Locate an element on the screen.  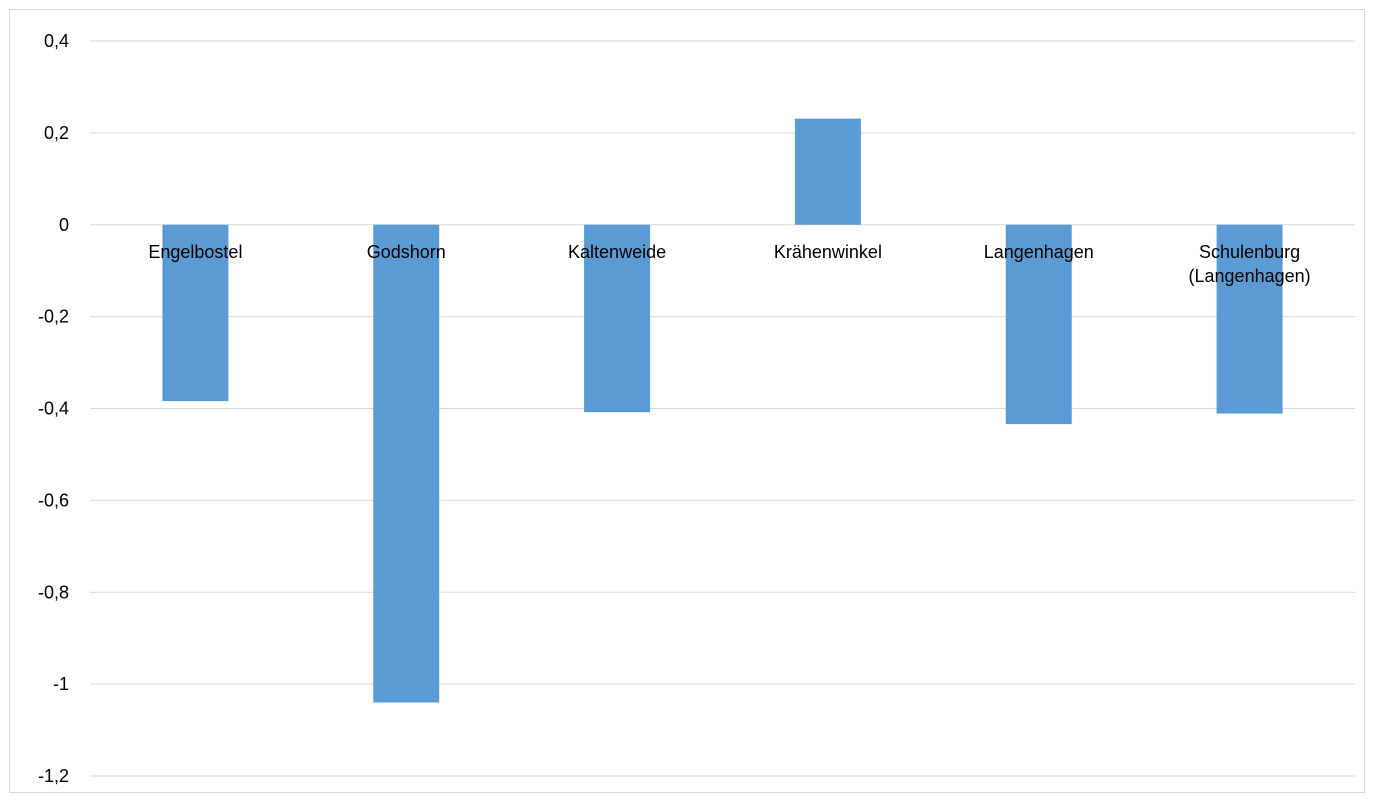
category-label: Schulenburg is located at coordinates (1249, 252).